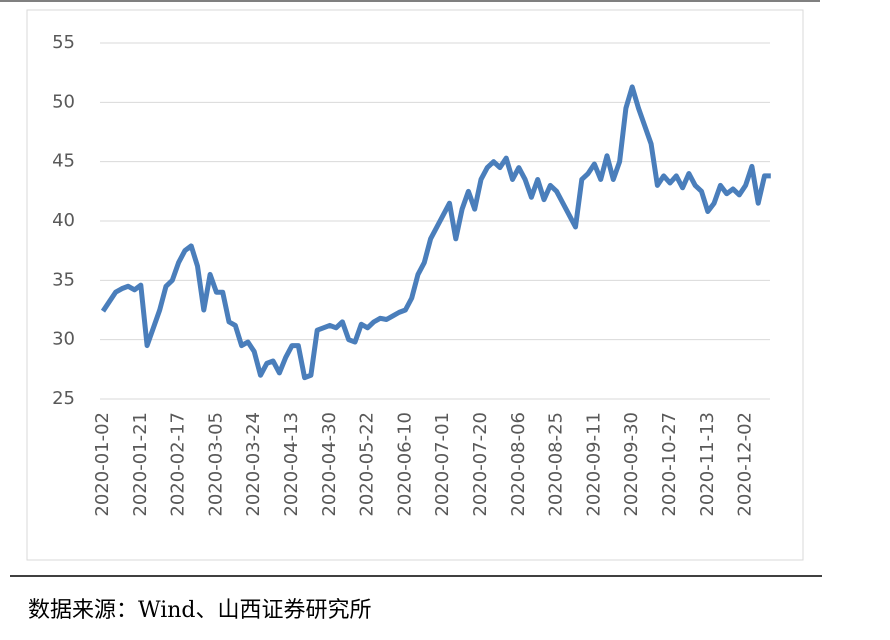 The image size is (890, 640). What do you see at coordinates (63, 101) in the screenshot?
I see `y-tick-label: 50` at bounding box center [63, 101].